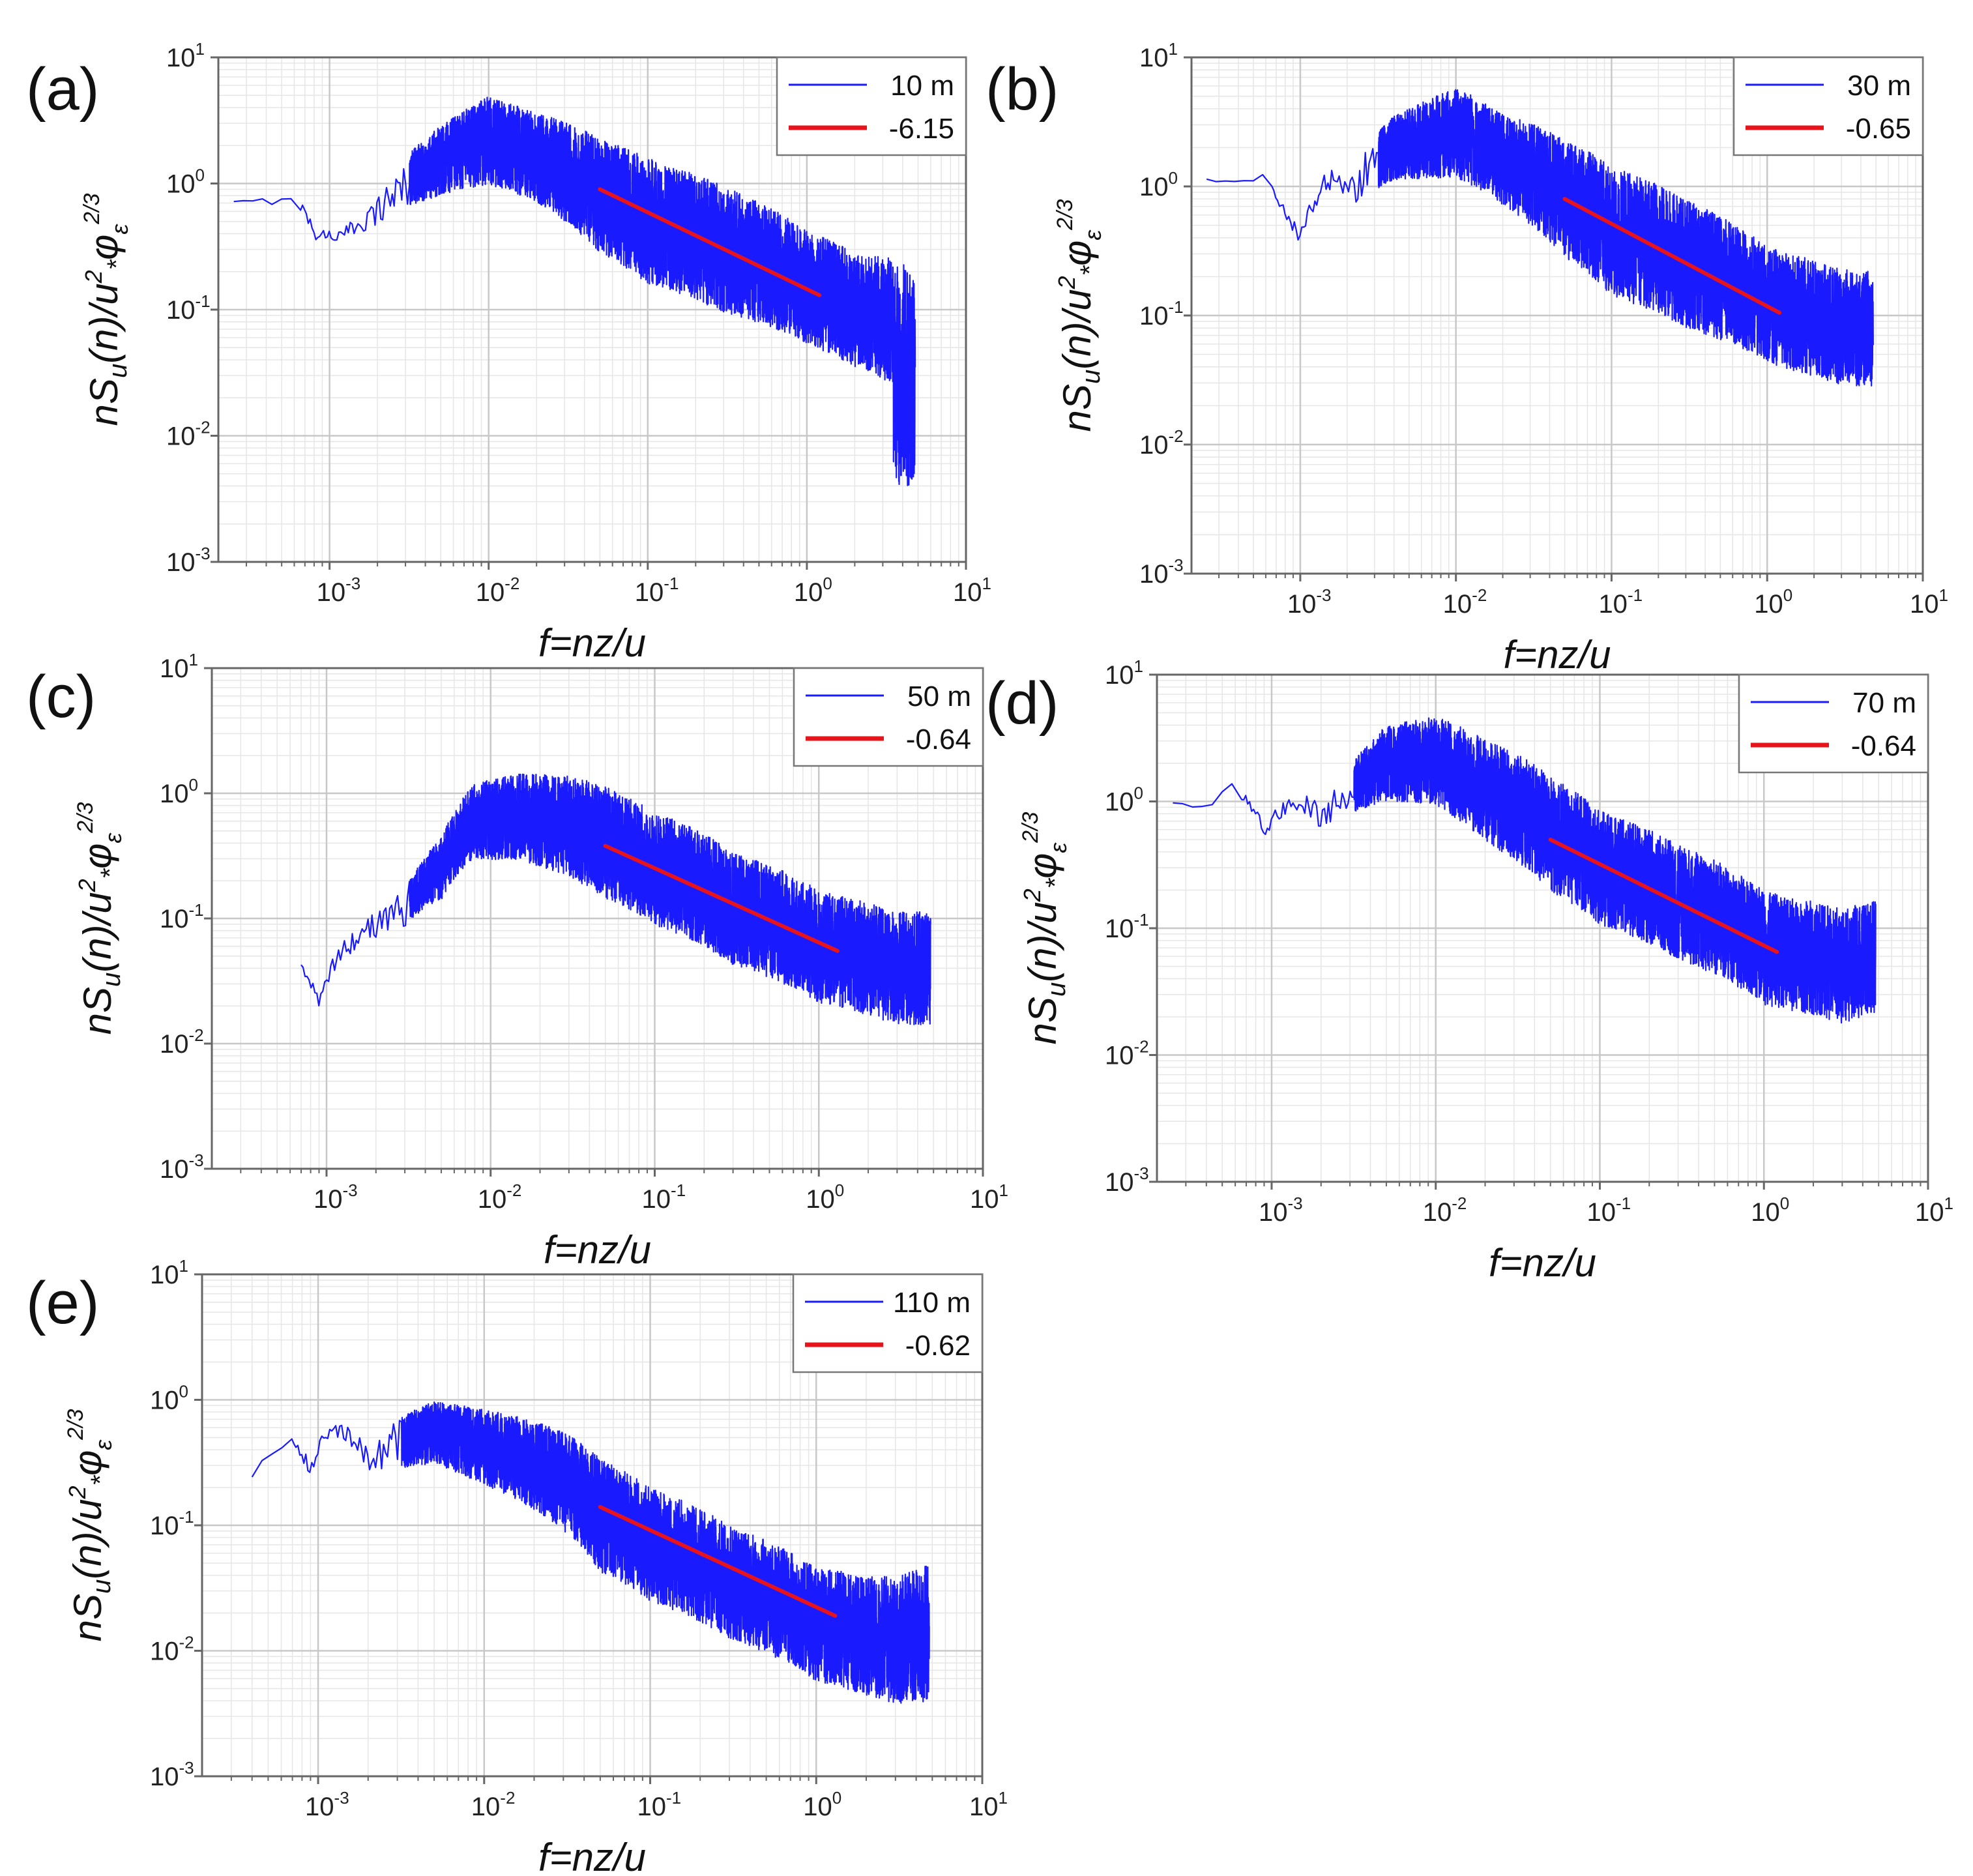 This screenshot has height=1876, width=1973. What do you see at coordinates (1884, 703) in the screenshot?
I see `legend-label-spectrum: 70 m` at bounding box center [1884, 703].